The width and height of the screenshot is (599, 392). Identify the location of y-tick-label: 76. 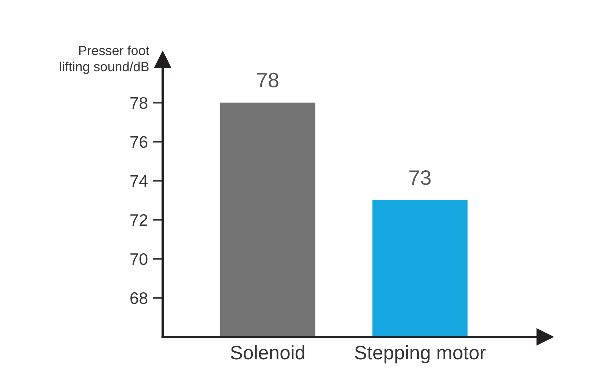
(139, 142).